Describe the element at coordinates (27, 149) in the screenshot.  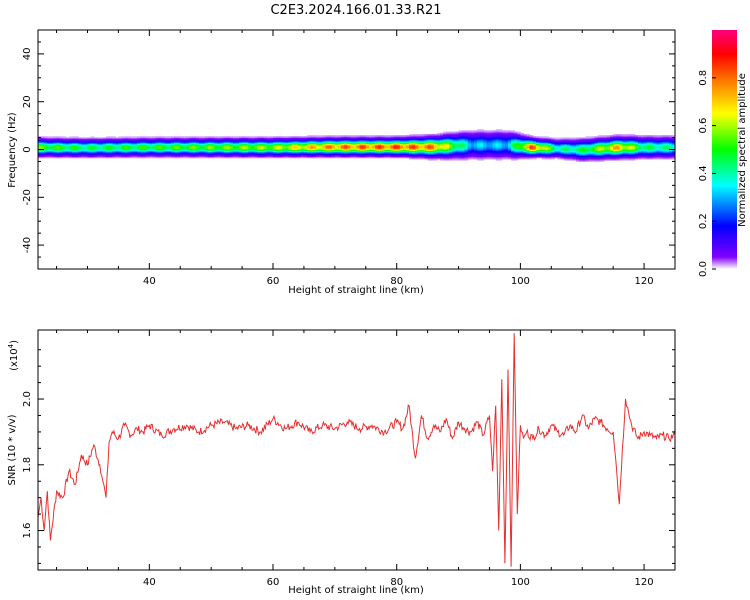
I see `y-tick-label: 0` at that location.